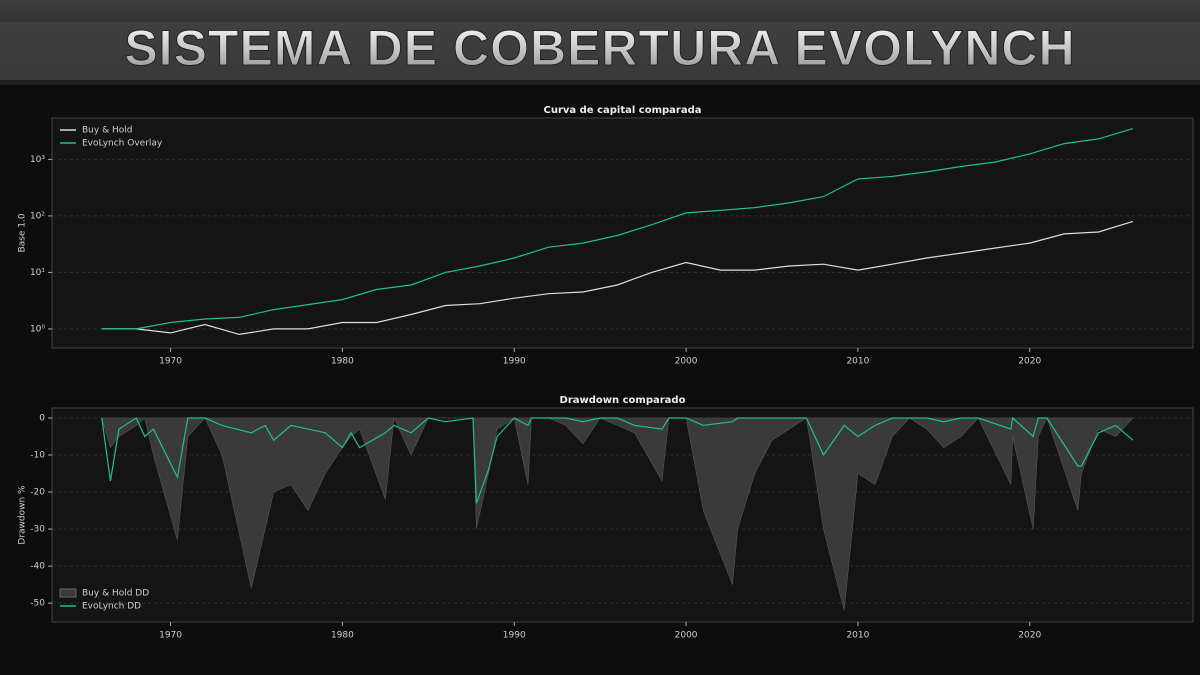 The width and height of the screenshot is (1200, 675). I want to click on legend-label: Buy & Hold, so click(107, 131).